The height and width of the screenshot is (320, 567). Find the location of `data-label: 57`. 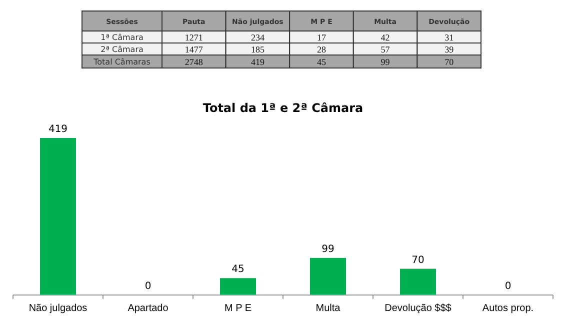

data-label: 57 is located at coordinates (385, 49).